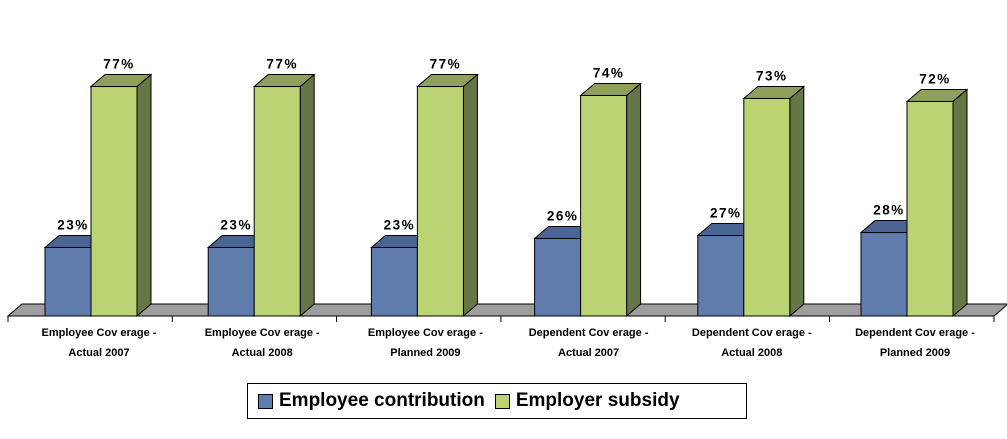 Image resolution: width=1007 pixels, height=439 pixels. Describe the element at coordinates (609, 72) in the screenshot. I see `data-label-employer-subsidy: 74%` at that location.